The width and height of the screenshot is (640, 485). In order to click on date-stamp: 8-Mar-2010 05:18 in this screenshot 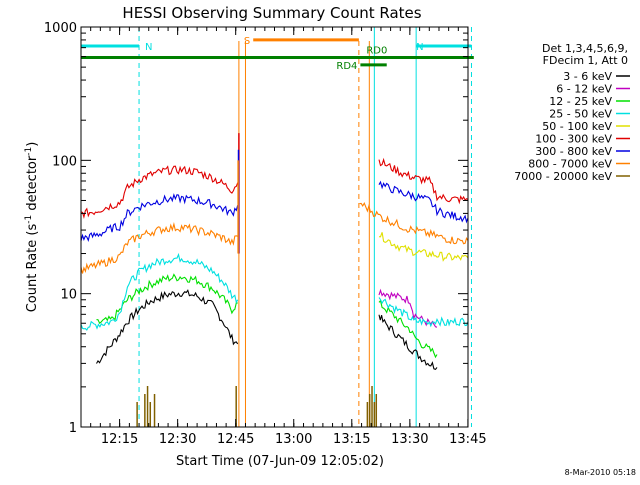, I will do `click(600, 472)`.